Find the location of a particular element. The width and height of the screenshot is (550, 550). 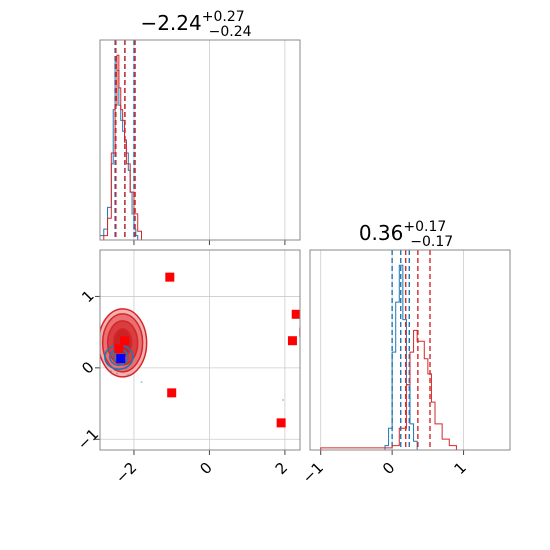

x-tick-label: 2 is located at coordinates (281, 468).